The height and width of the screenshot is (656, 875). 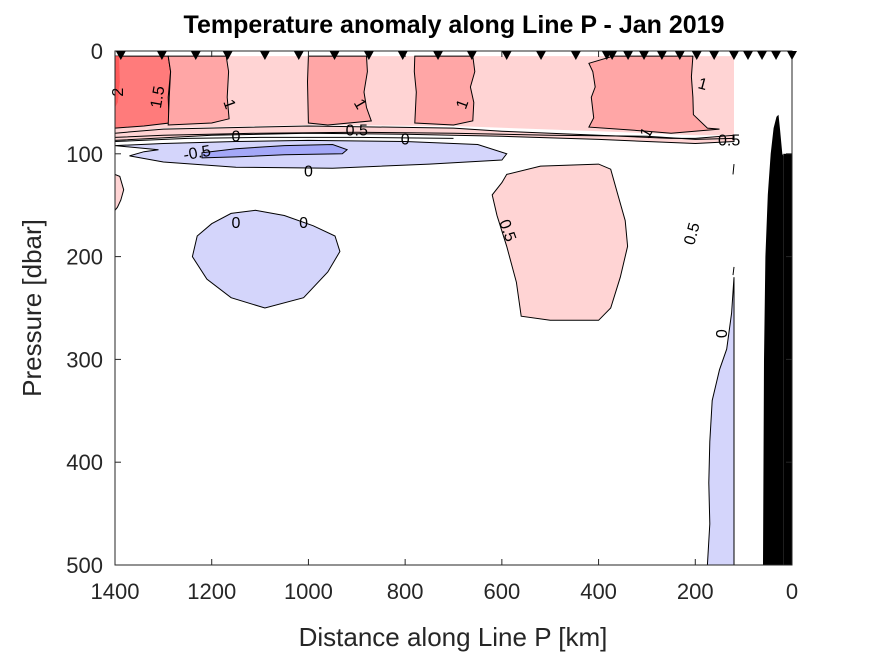 I want to click on contour-label: 1.5, so click(x=158, y=97).